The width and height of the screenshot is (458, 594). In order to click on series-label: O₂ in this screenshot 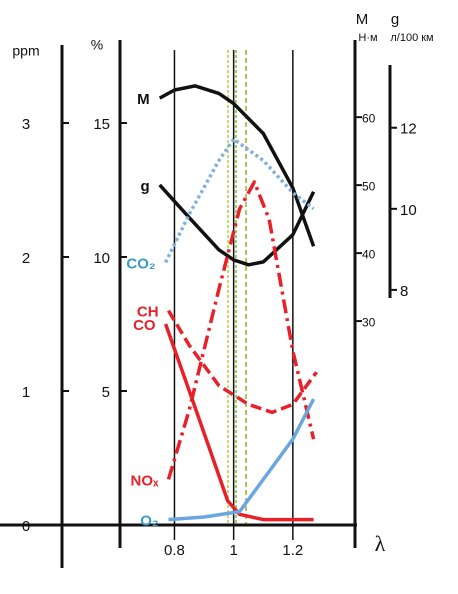, I will do `click(149, 521)`.